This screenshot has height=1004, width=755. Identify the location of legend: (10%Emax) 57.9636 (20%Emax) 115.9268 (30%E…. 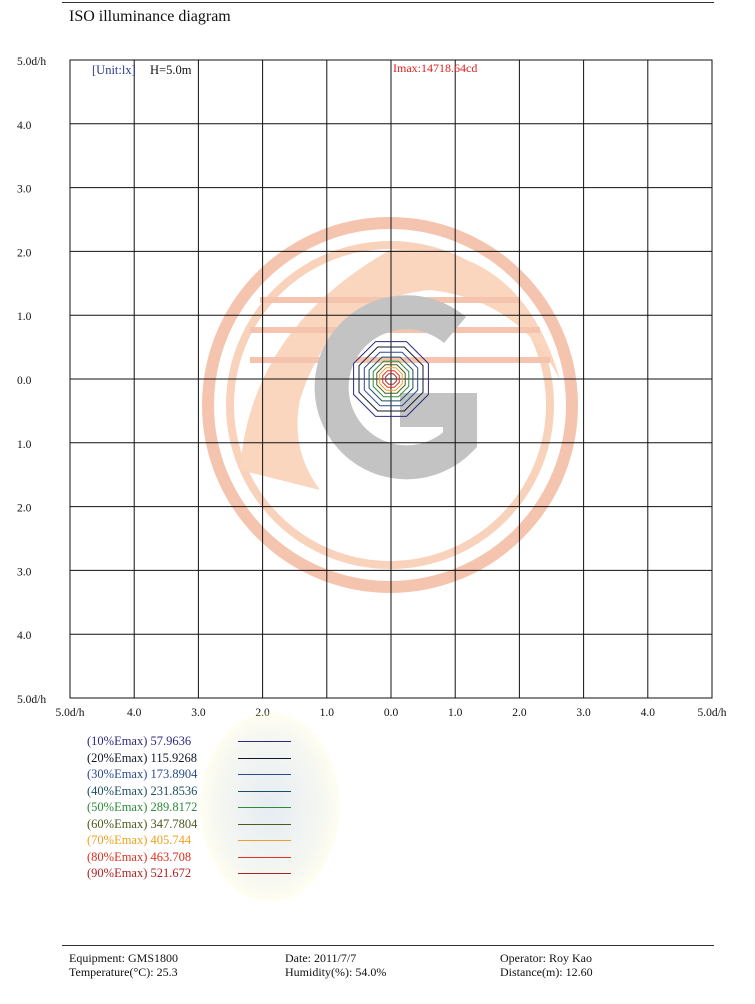
(207, 807).